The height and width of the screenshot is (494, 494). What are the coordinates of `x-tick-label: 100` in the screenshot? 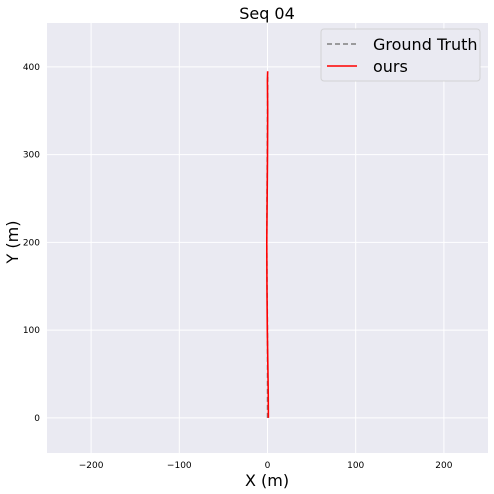 It's located at (355, 466).